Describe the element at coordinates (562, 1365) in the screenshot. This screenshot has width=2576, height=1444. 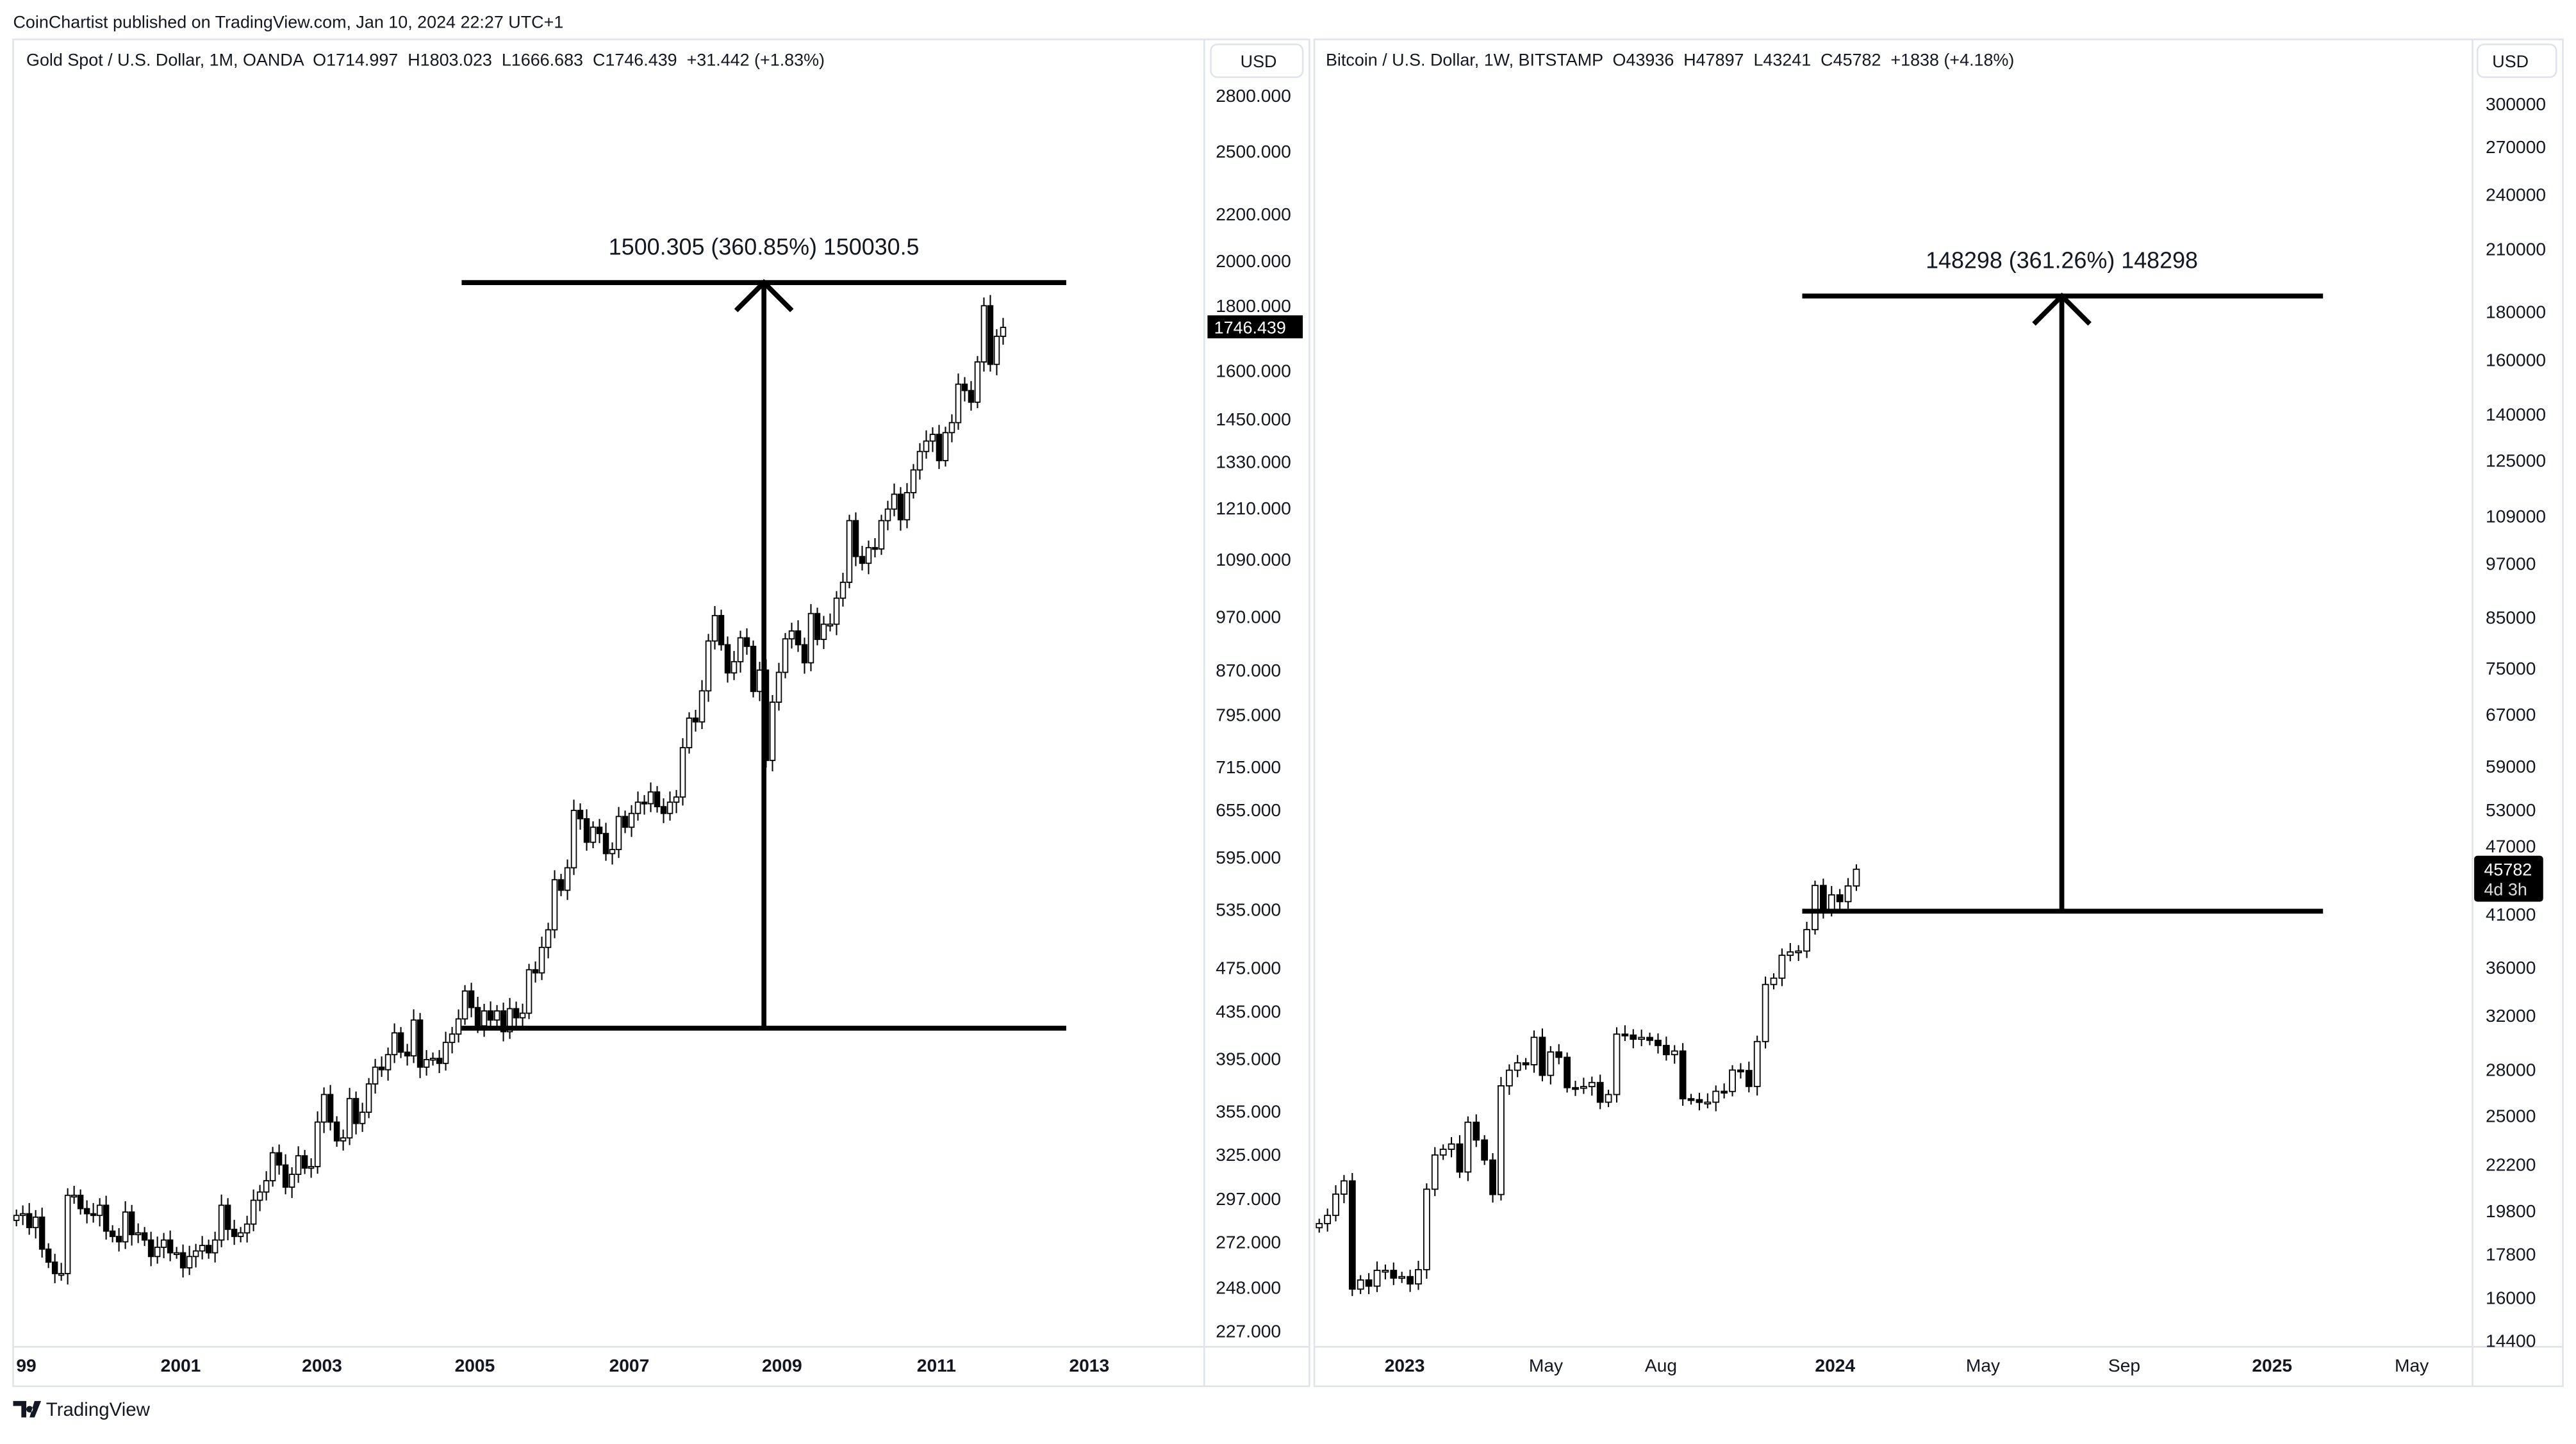
I see `gold-time-axis: 99 2001 2003 2005 2007 2009 2011 2013` at that location.